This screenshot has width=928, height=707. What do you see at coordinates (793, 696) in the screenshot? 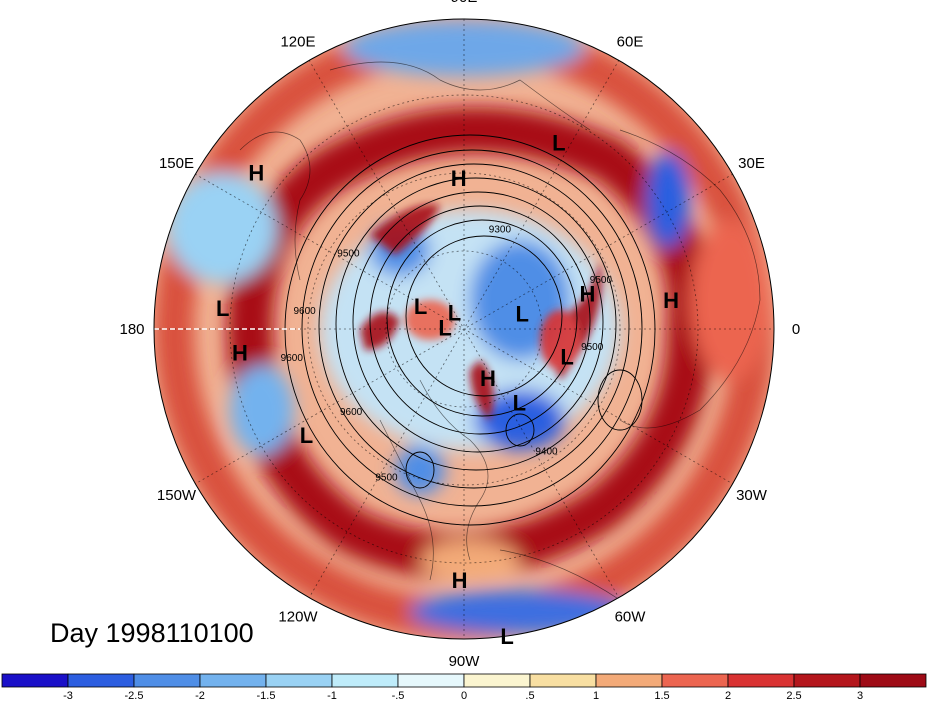
I see `colorbar-tick-label: 2.5` at bounding box center [793, 696].